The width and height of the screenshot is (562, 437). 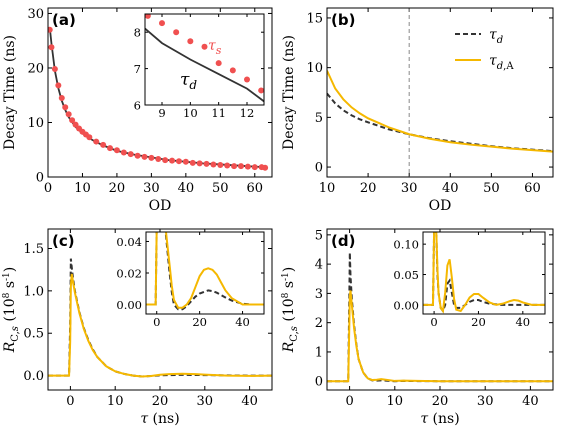 I want to click on y-tick-label: 4, so click(x=319, y=265).